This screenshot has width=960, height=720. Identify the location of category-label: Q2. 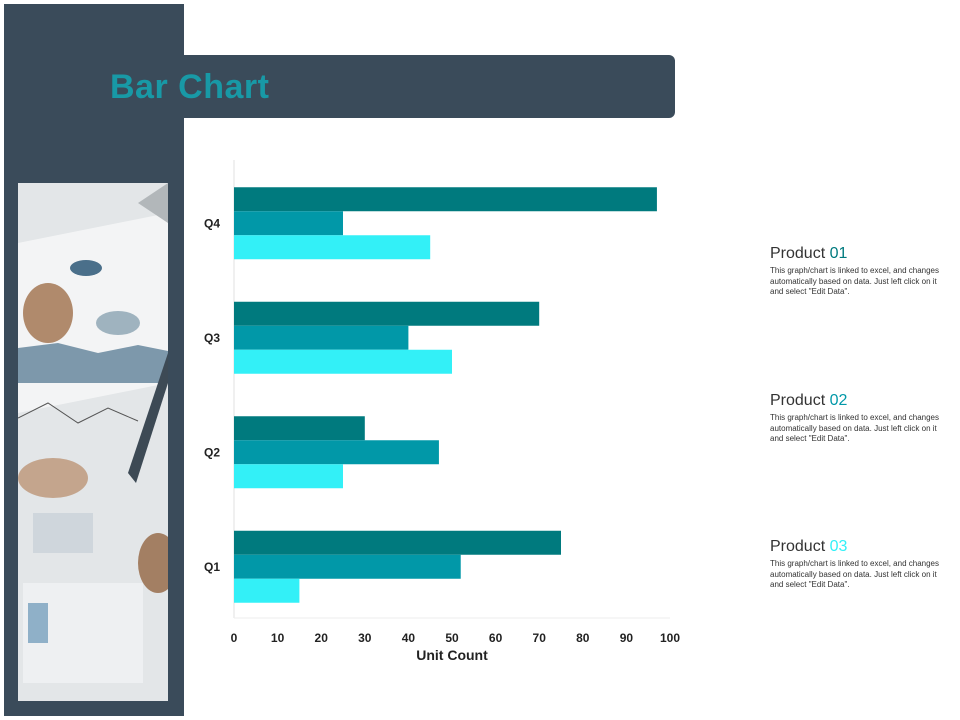
(212, 452).